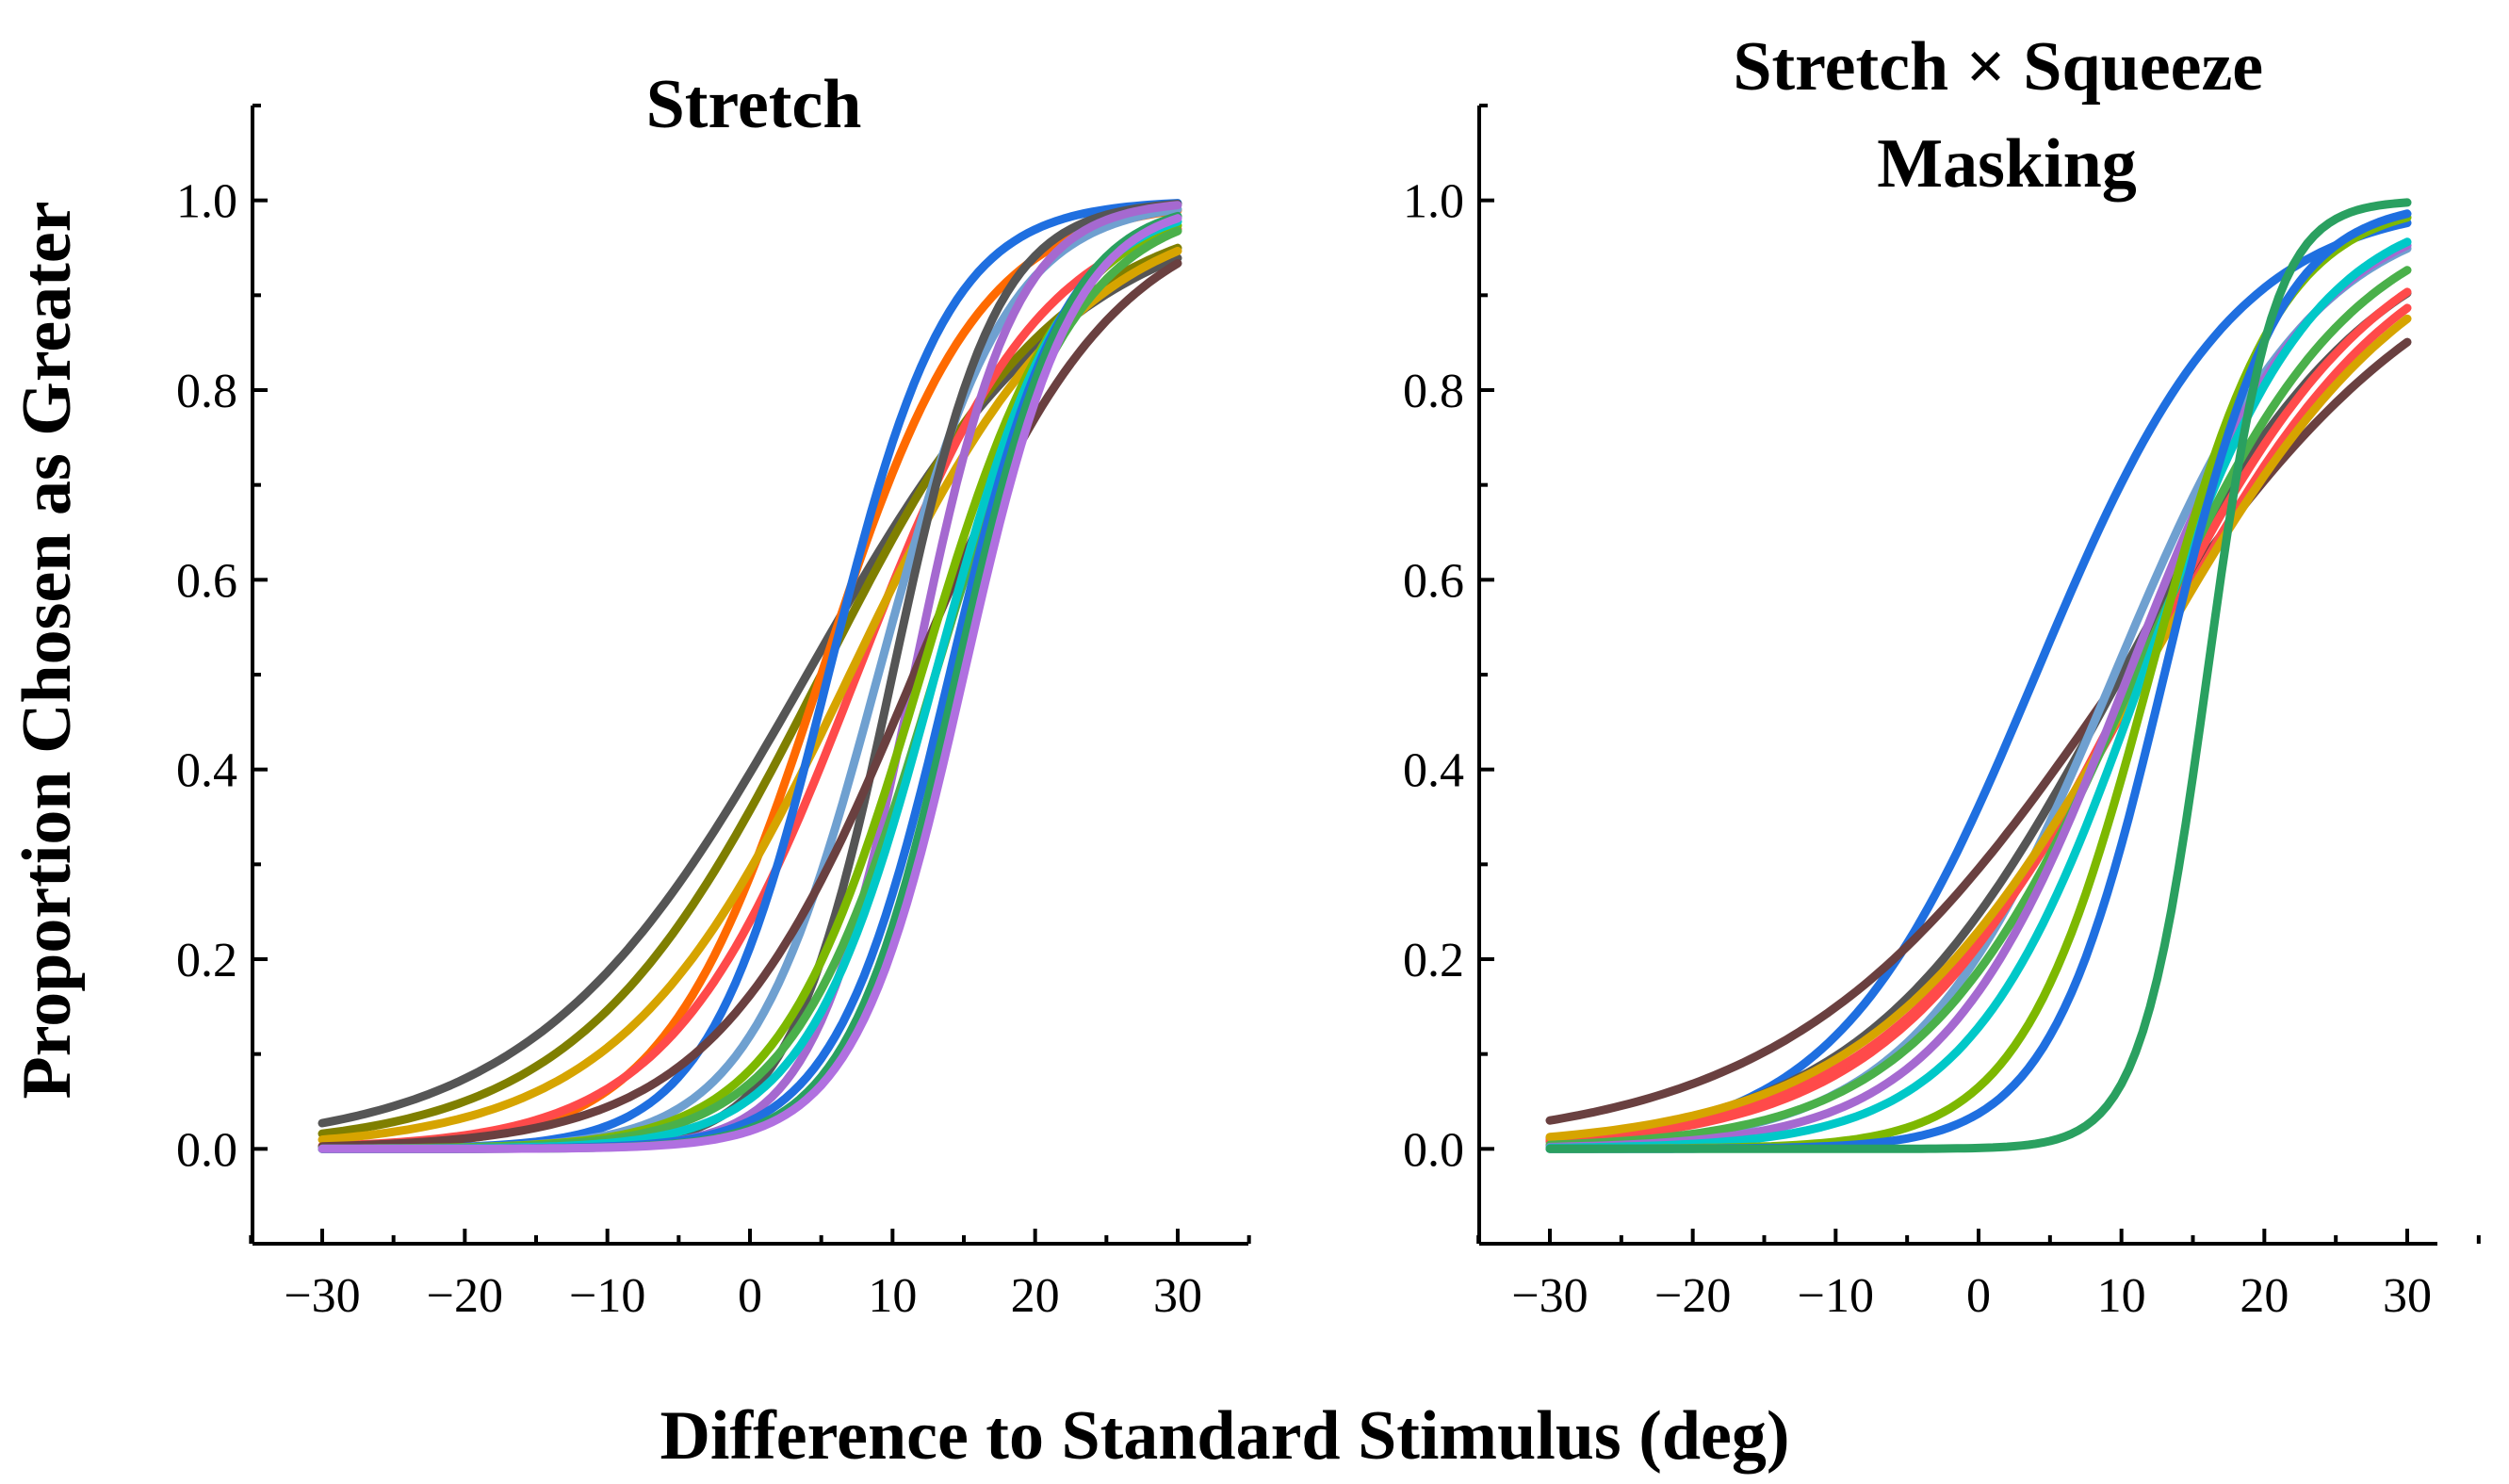 This screenshot has height=1484, width=2509. I want to click on x-axis-title: Difference to Standard Stimulus (deg), so click(1224, 1436).